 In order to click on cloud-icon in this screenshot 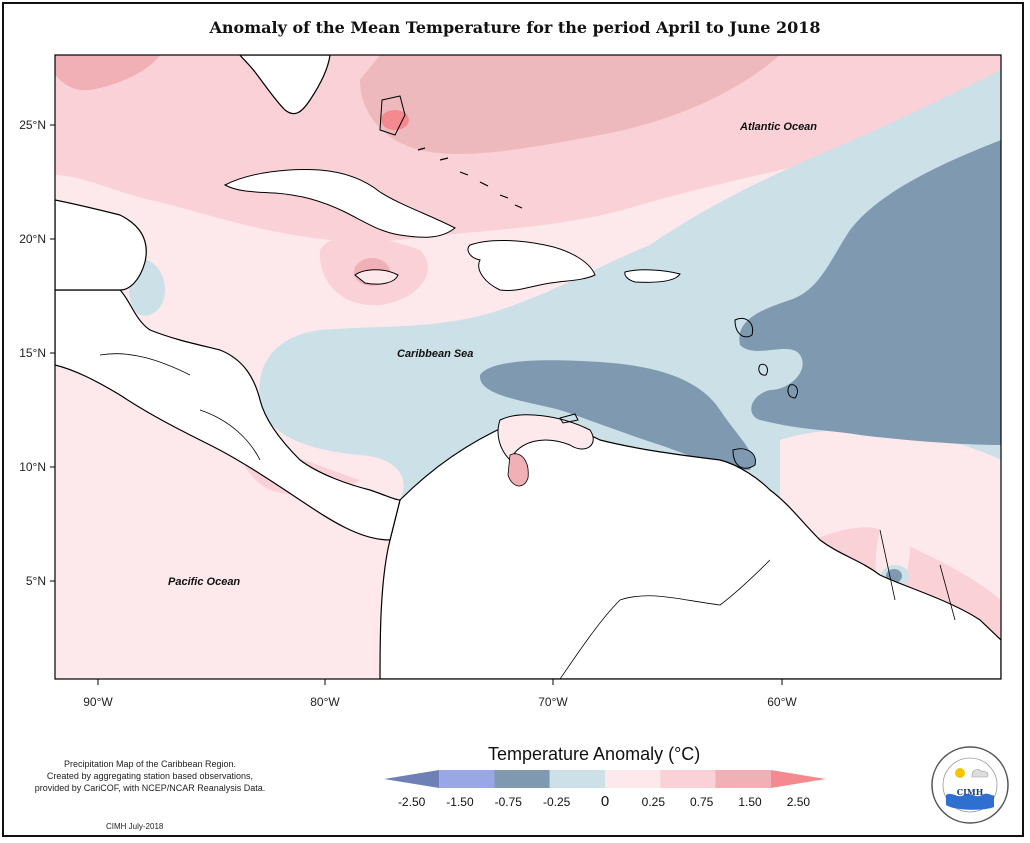, I will do `click(980, 773)`.